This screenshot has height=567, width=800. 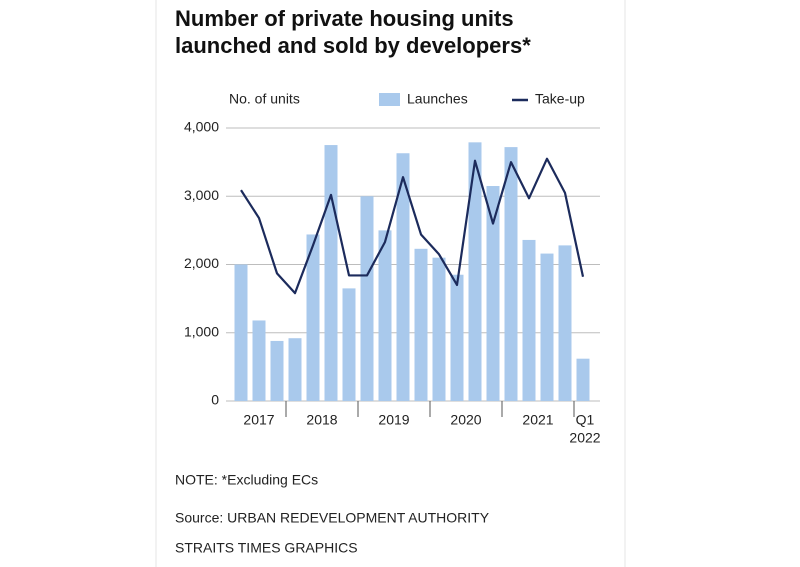 What do you see at coordinates (465, 420) in the screenshot?
I see `x-group-label: 2020` at bounding box center [465, 420].